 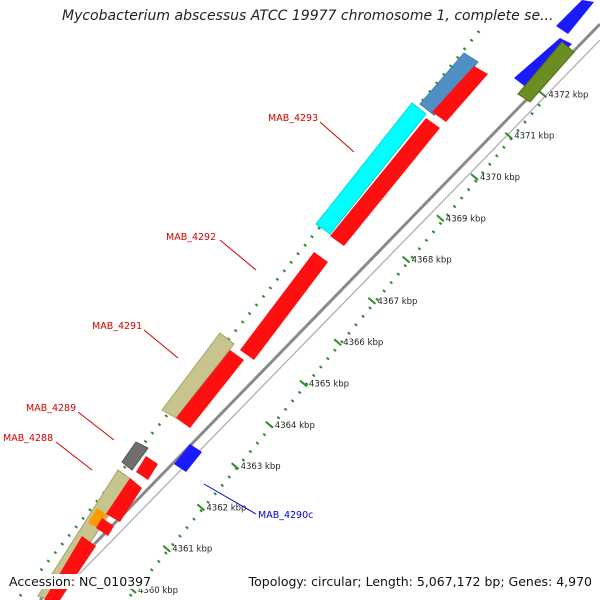 What do you see at coordinates (158, 591) in the screenshot?
I see `tick-label: 4360 kbp` at bounding box center [158, 591].